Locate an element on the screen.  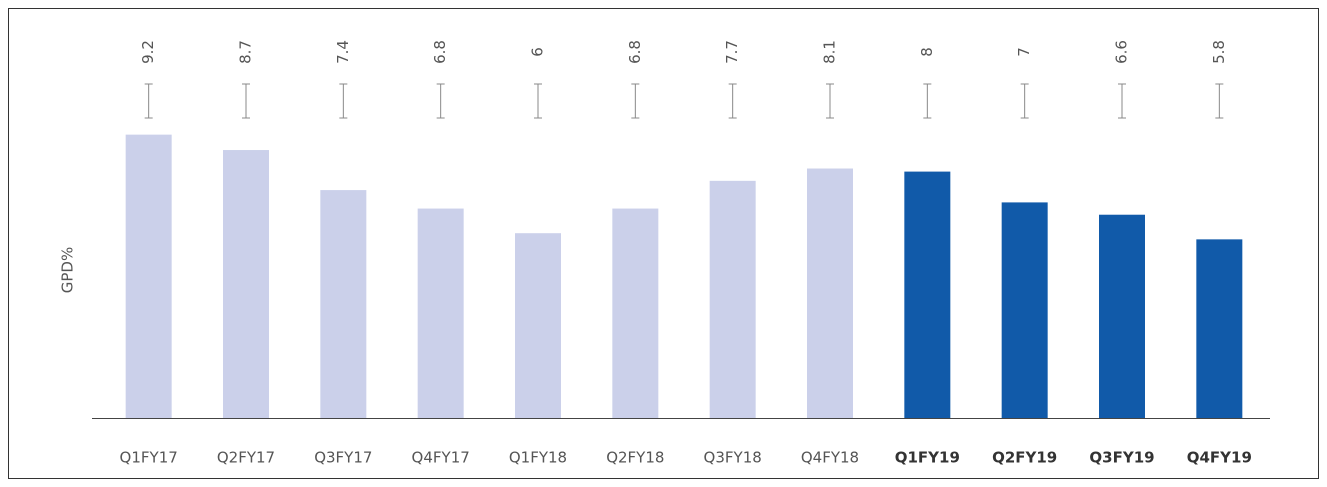
x-tick-label: Q2FY17 is located at coordinates (246, 458).